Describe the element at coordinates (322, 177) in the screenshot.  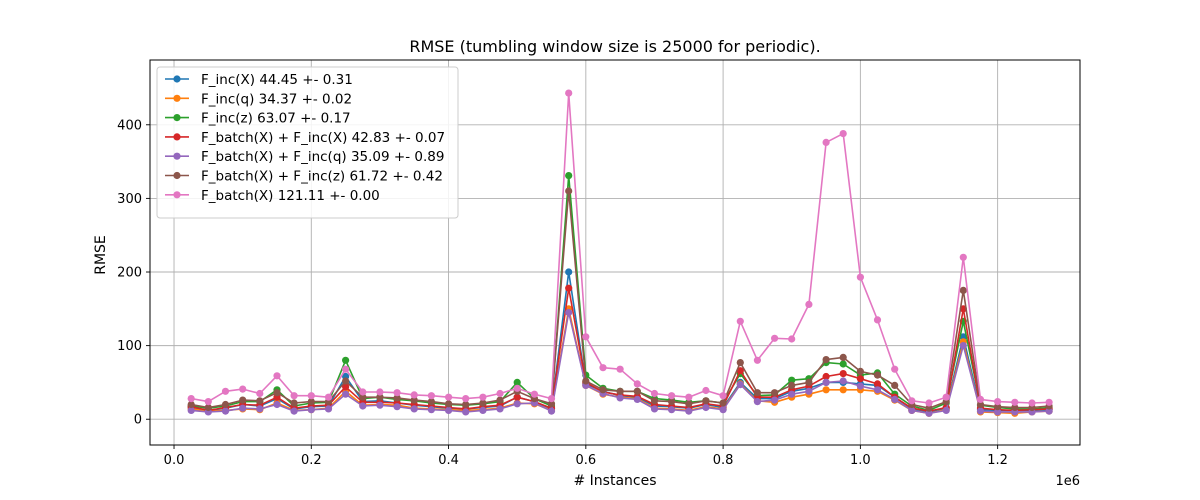
I see `legend-label: F_batch(X) + F_inc(z) 61.72 +- 0.42` at that location.